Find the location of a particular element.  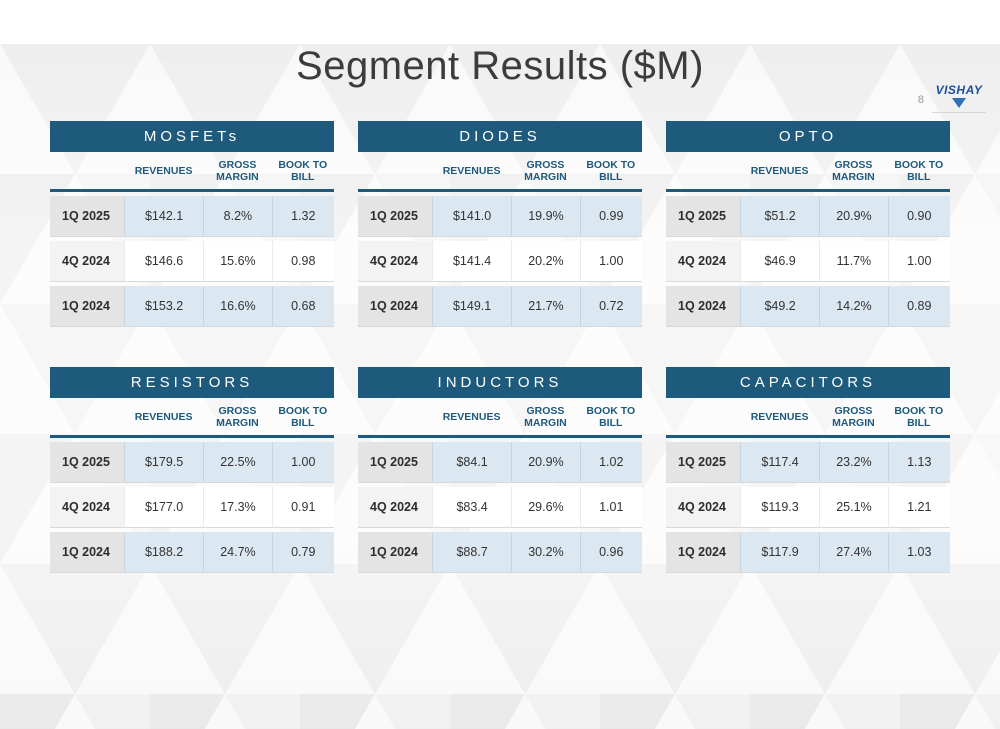

cell-book-to-bill: 0.91 is located at coordinates (302, 508).